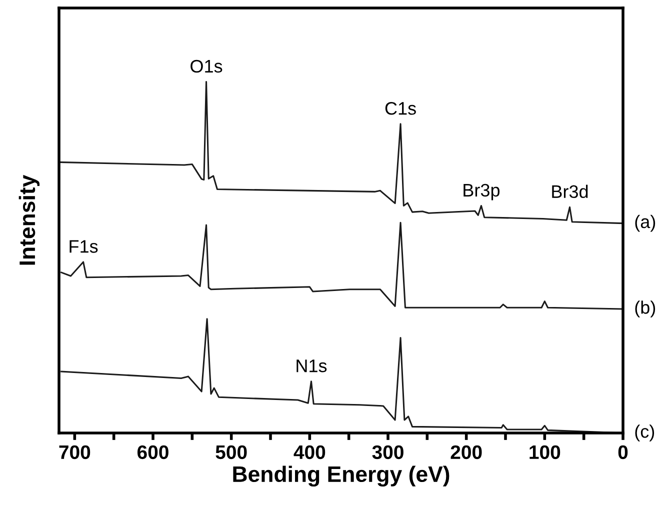 This screenshot has height=507, width=665. I want to click on annotation: Br3p, so click(482, 192).